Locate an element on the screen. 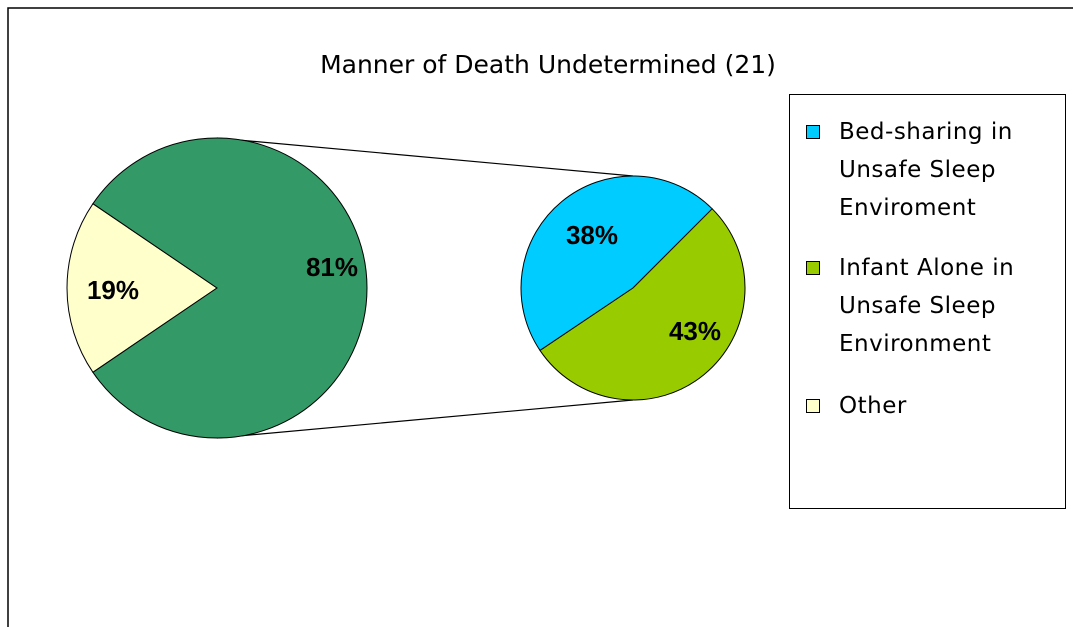 Image resolution: width=1073 pixels, height=627 pixels. legend-label: Other is located at coordinates (873, 406).